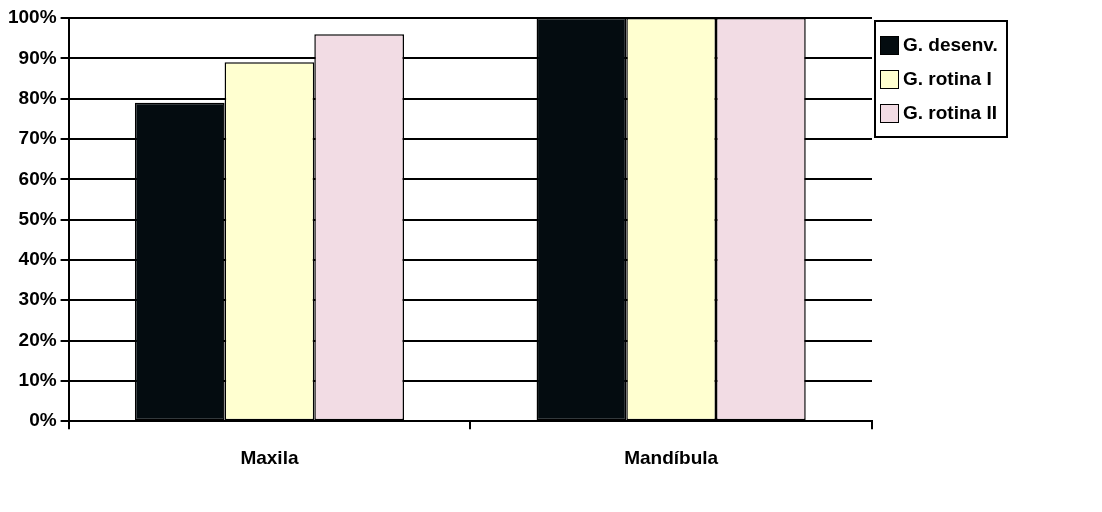  What do you see at coordinates (671, 457) in the screenshot?
I see `x-tick-label: Mandíbula` at bounding box center [671, 457].